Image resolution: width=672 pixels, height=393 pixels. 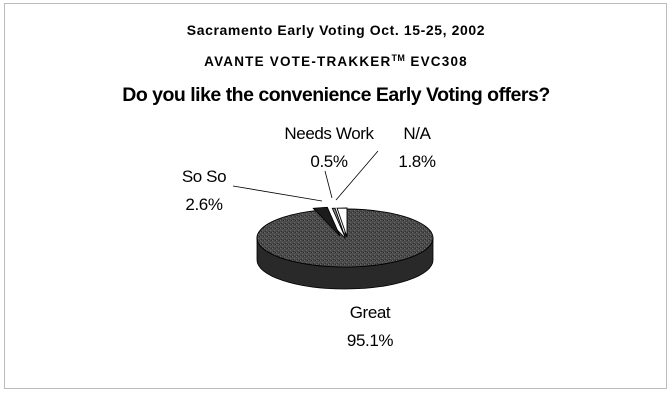 I want to click on slice-so-so, so click(x=326, y=221).